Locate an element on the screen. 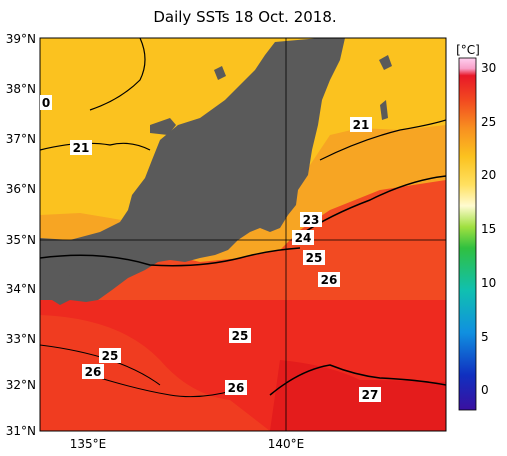 The image size is (507, 456). colorbar-unit: [°C] is located at coordinates (468, 50).